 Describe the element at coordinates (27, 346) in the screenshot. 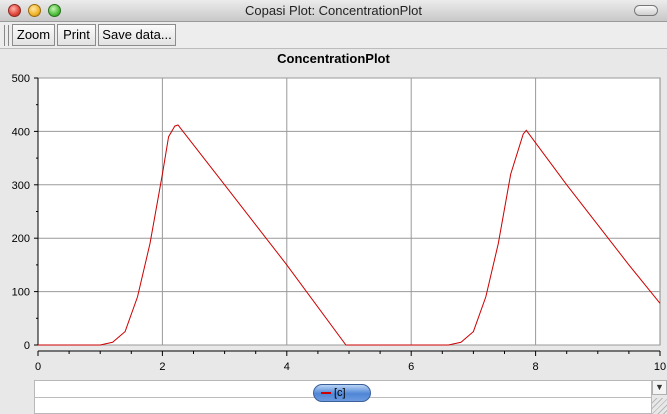

I see `y-tick-label: 0` at that location.